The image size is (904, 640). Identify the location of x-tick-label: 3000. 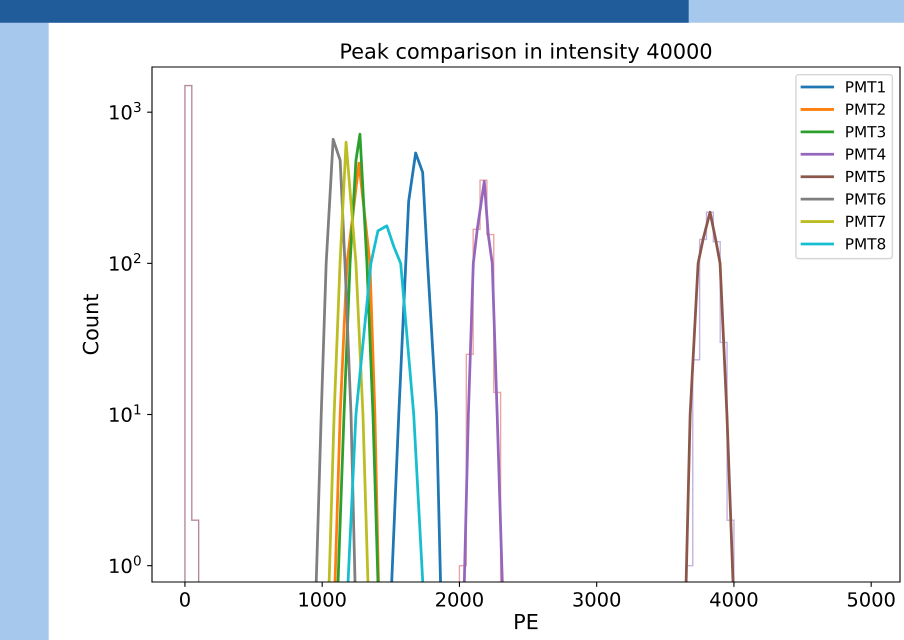
(596, 599).